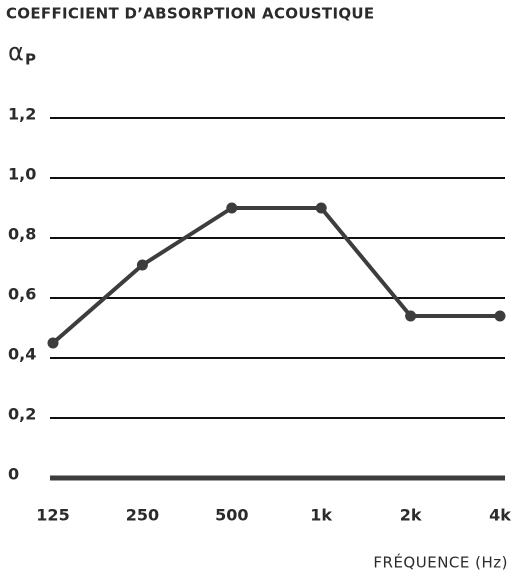  What do you see at coordinates (52, 515) in the screenshot?
I see `x-tick-label: 125` at bounding box center [52, 515].